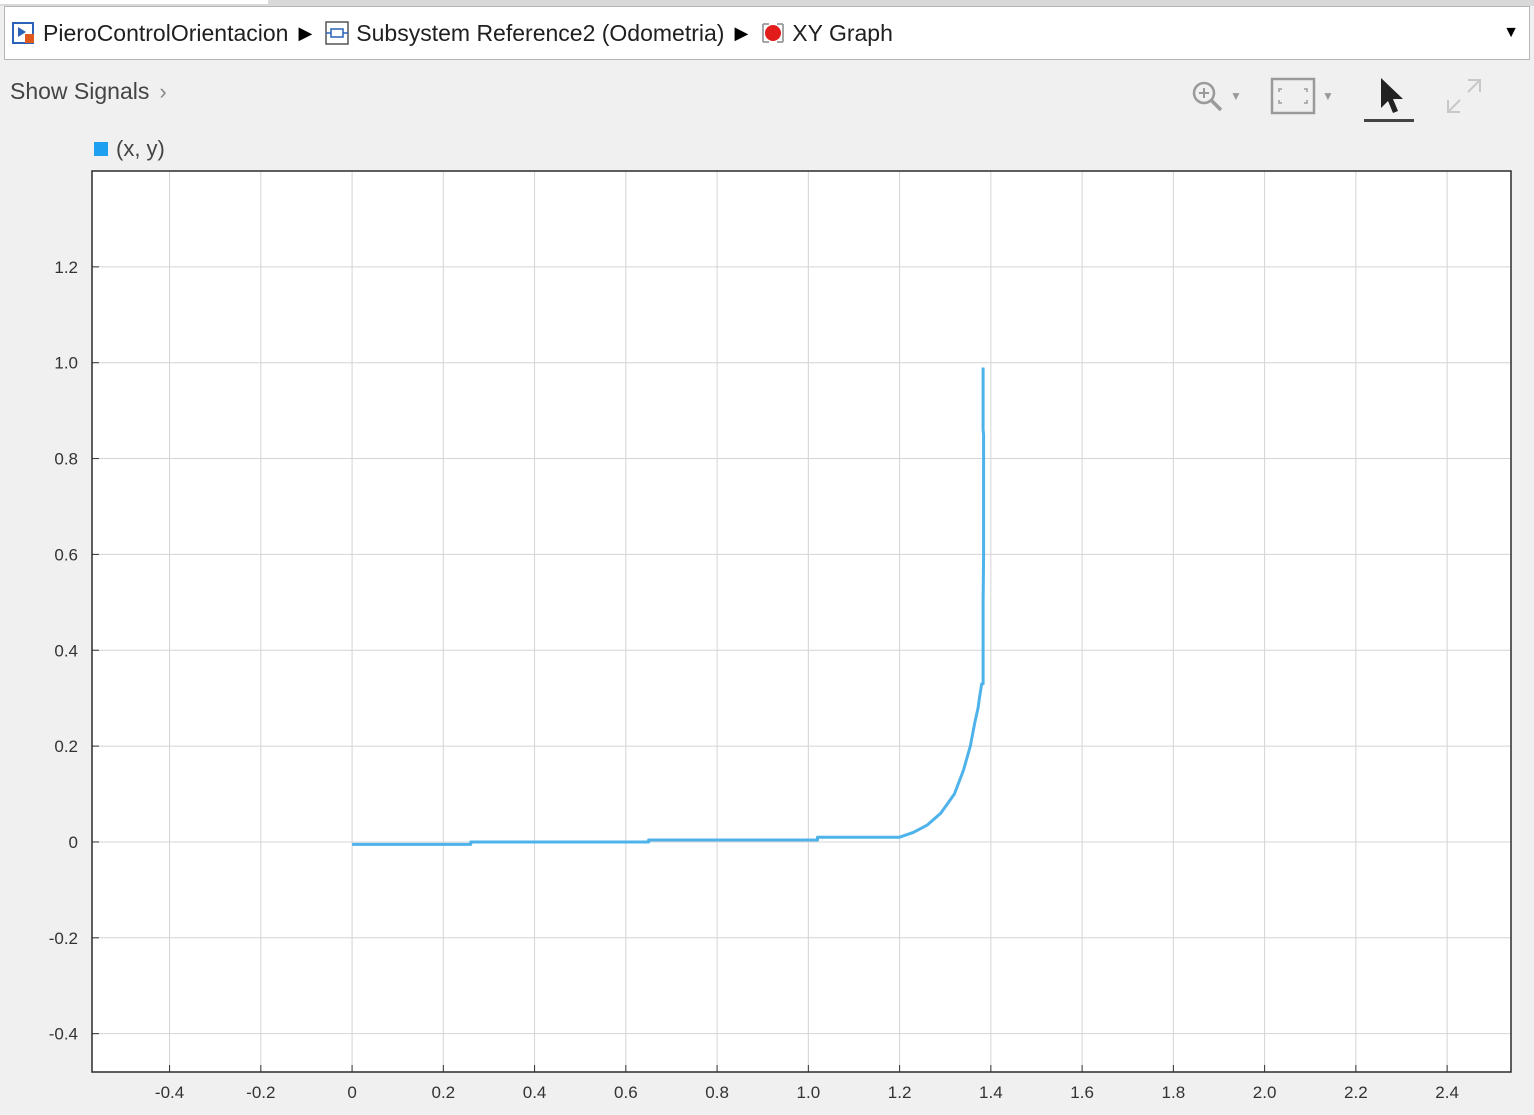 This screenshot has width=1534, height=1115. I want to click on zoom-button: ▼, so click(1216, 96).